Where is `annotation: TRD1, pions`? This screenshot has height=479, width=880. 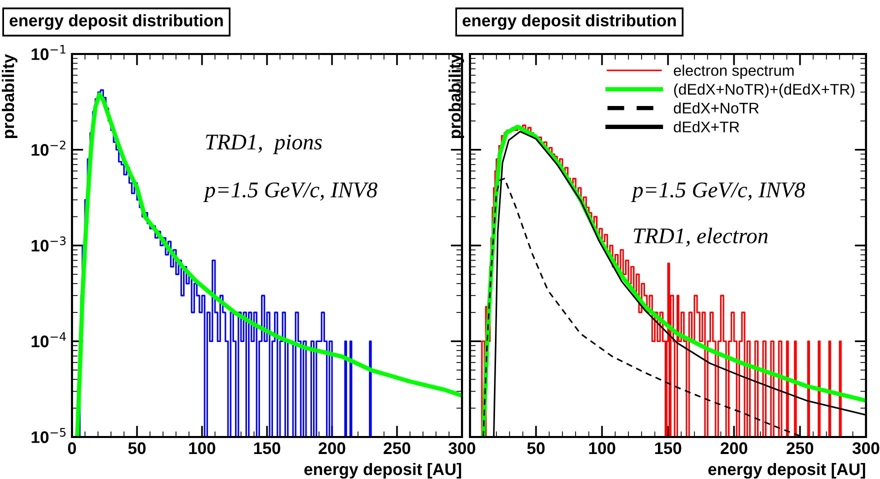 annotation: TRD1, pions is located at coordinates (264, 144).